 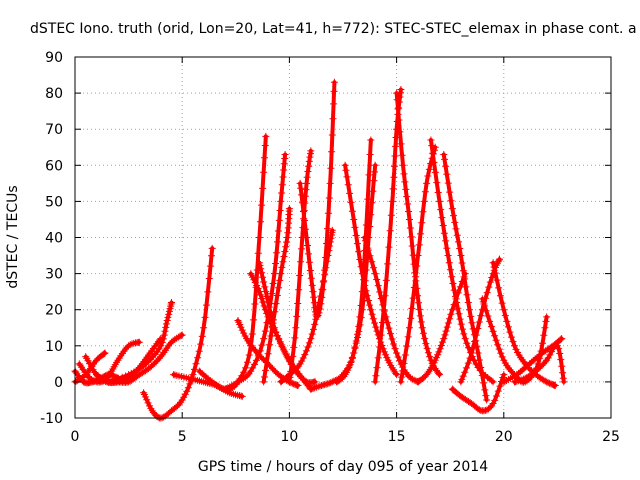 What do you see at coordinates (54, 166) in the screenshot?
I see `y-tick-label: 60` at bounding box center [54, 166].